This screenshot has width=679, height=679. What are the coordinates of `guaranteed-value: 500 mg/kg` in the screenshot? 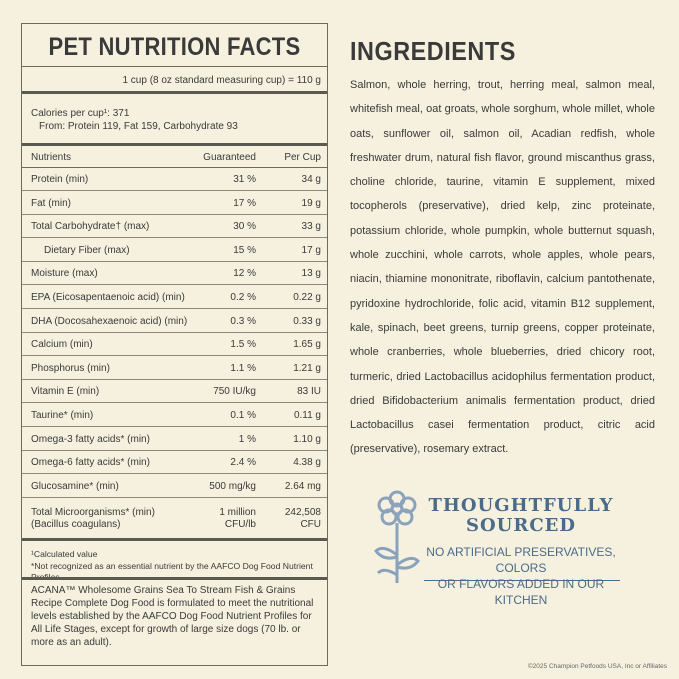 It's located at (232, 486).